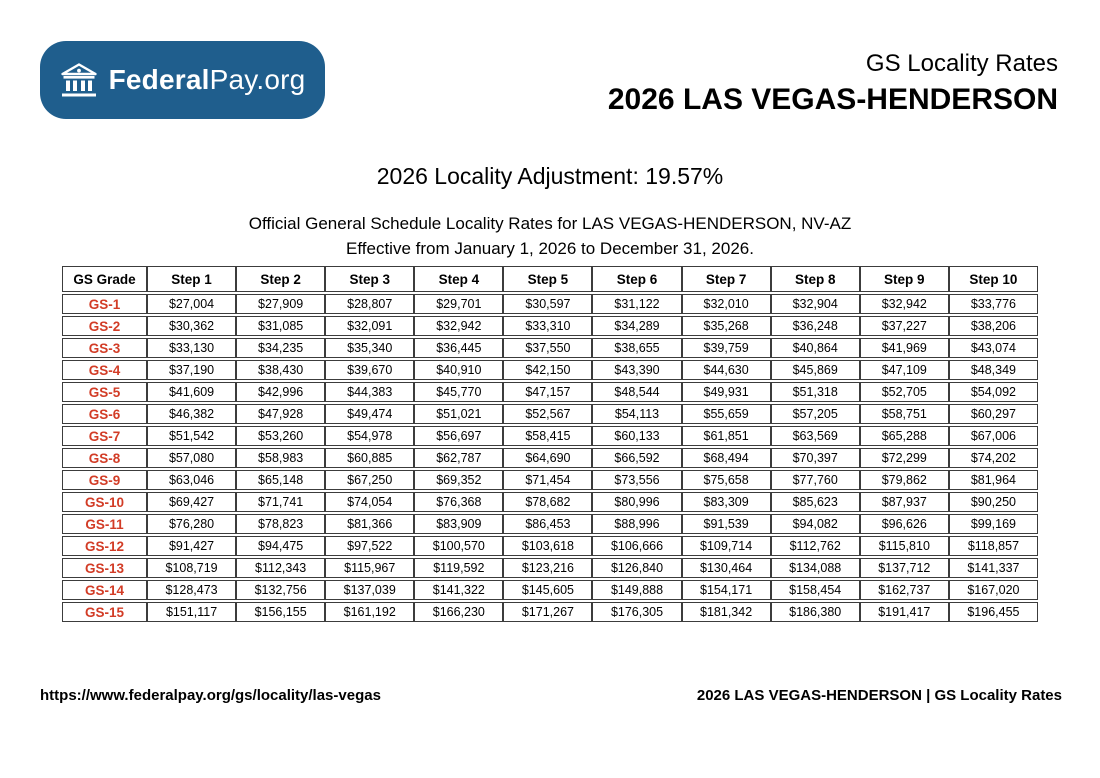 The width and height of the screenshot is (1100, 778). Describe the element at coordinates (281, 546) in the screenshot. I see `salary-cell: $94,475` at that location.